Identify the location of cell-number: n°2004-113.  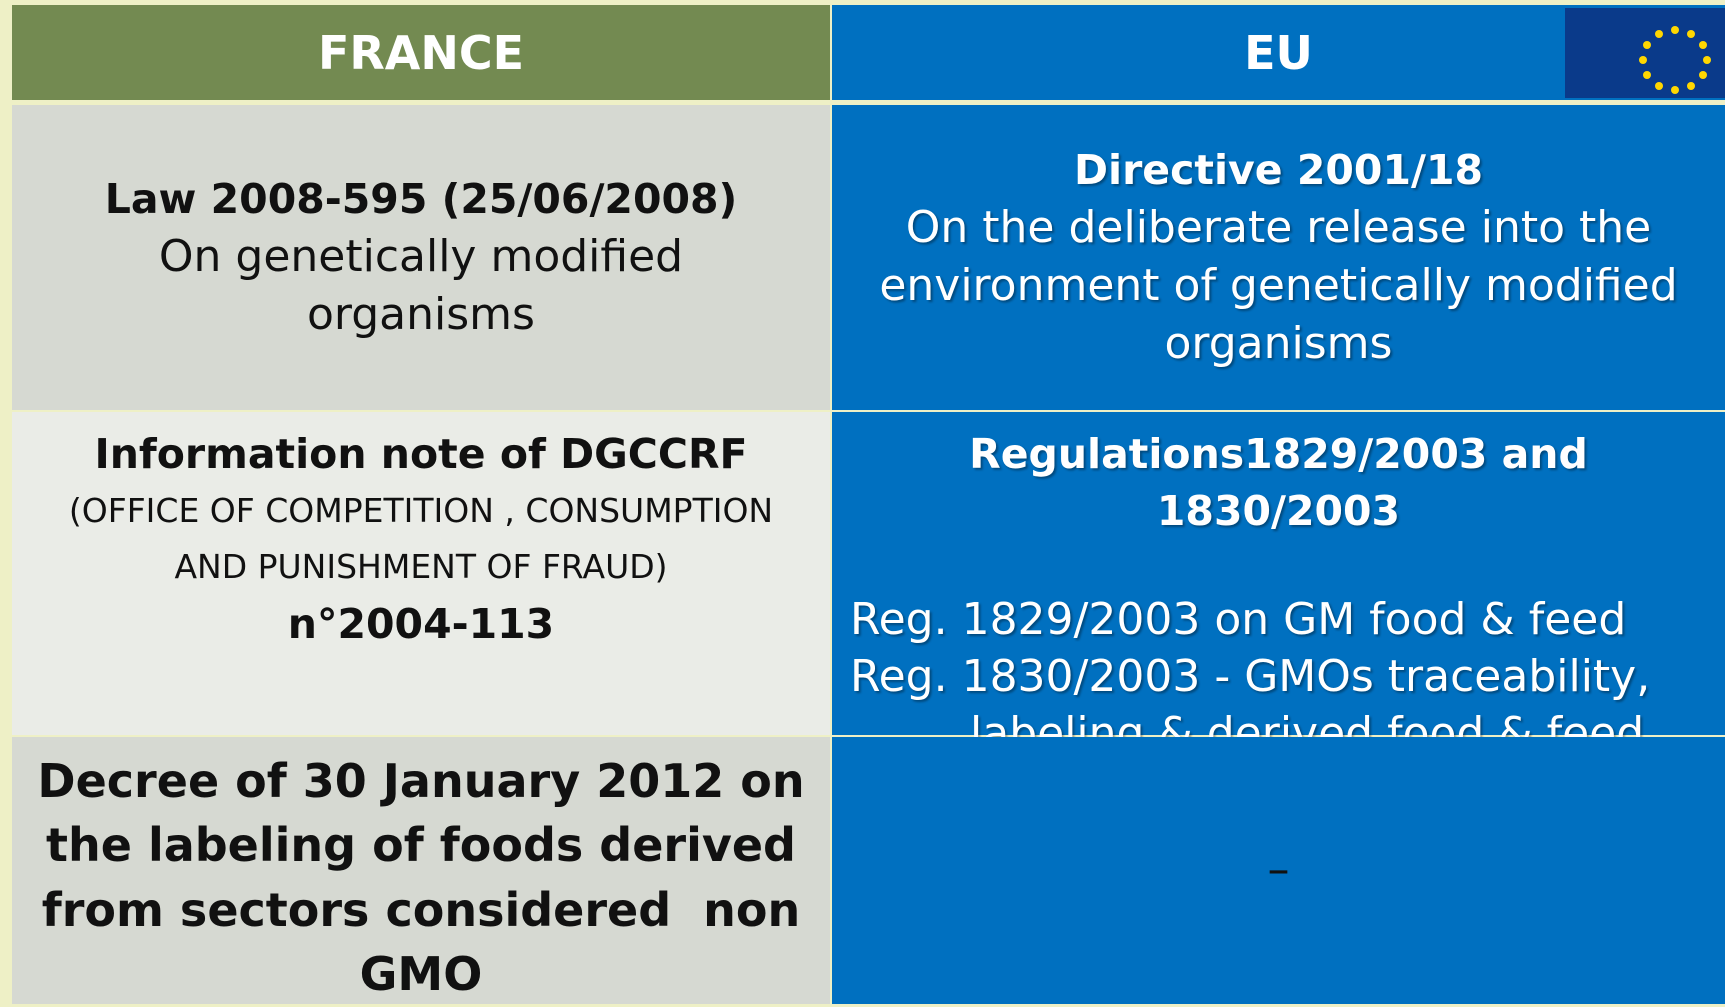
(421, 623).